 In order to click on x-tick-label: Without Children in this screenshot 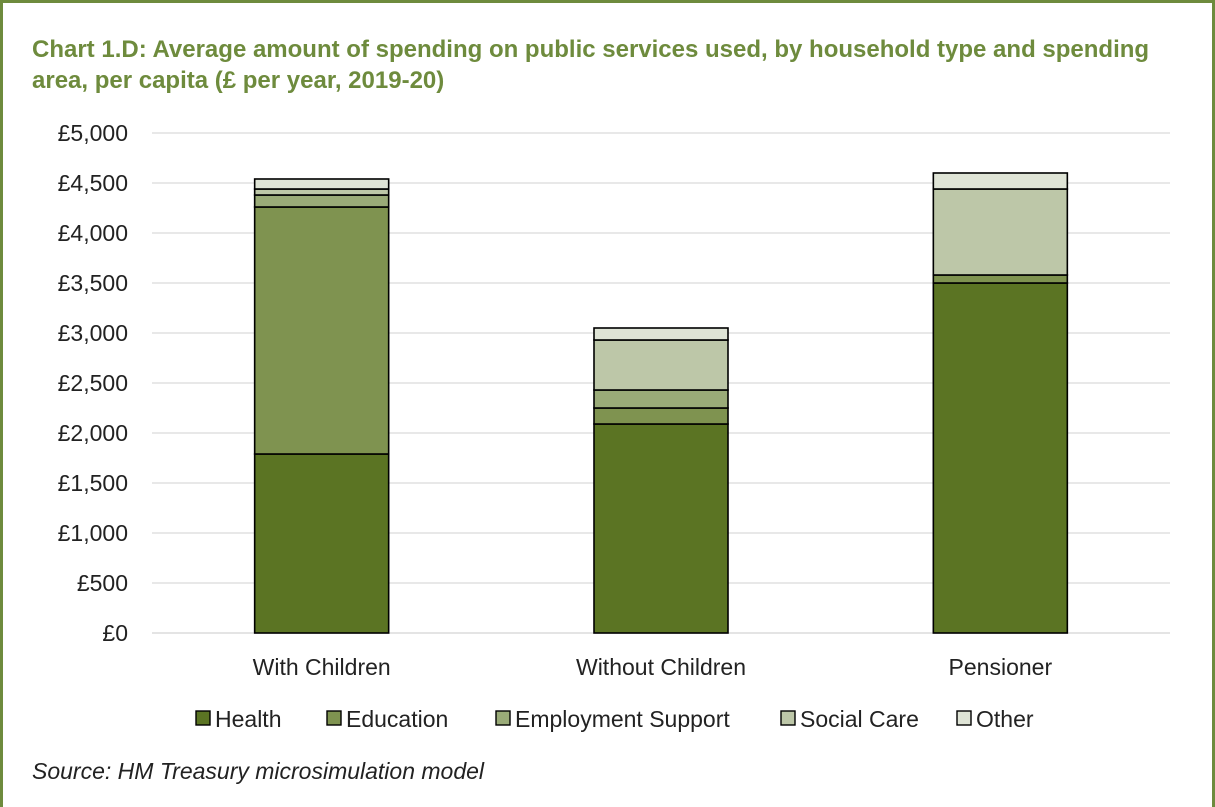, I will do `click(661, 667)`.